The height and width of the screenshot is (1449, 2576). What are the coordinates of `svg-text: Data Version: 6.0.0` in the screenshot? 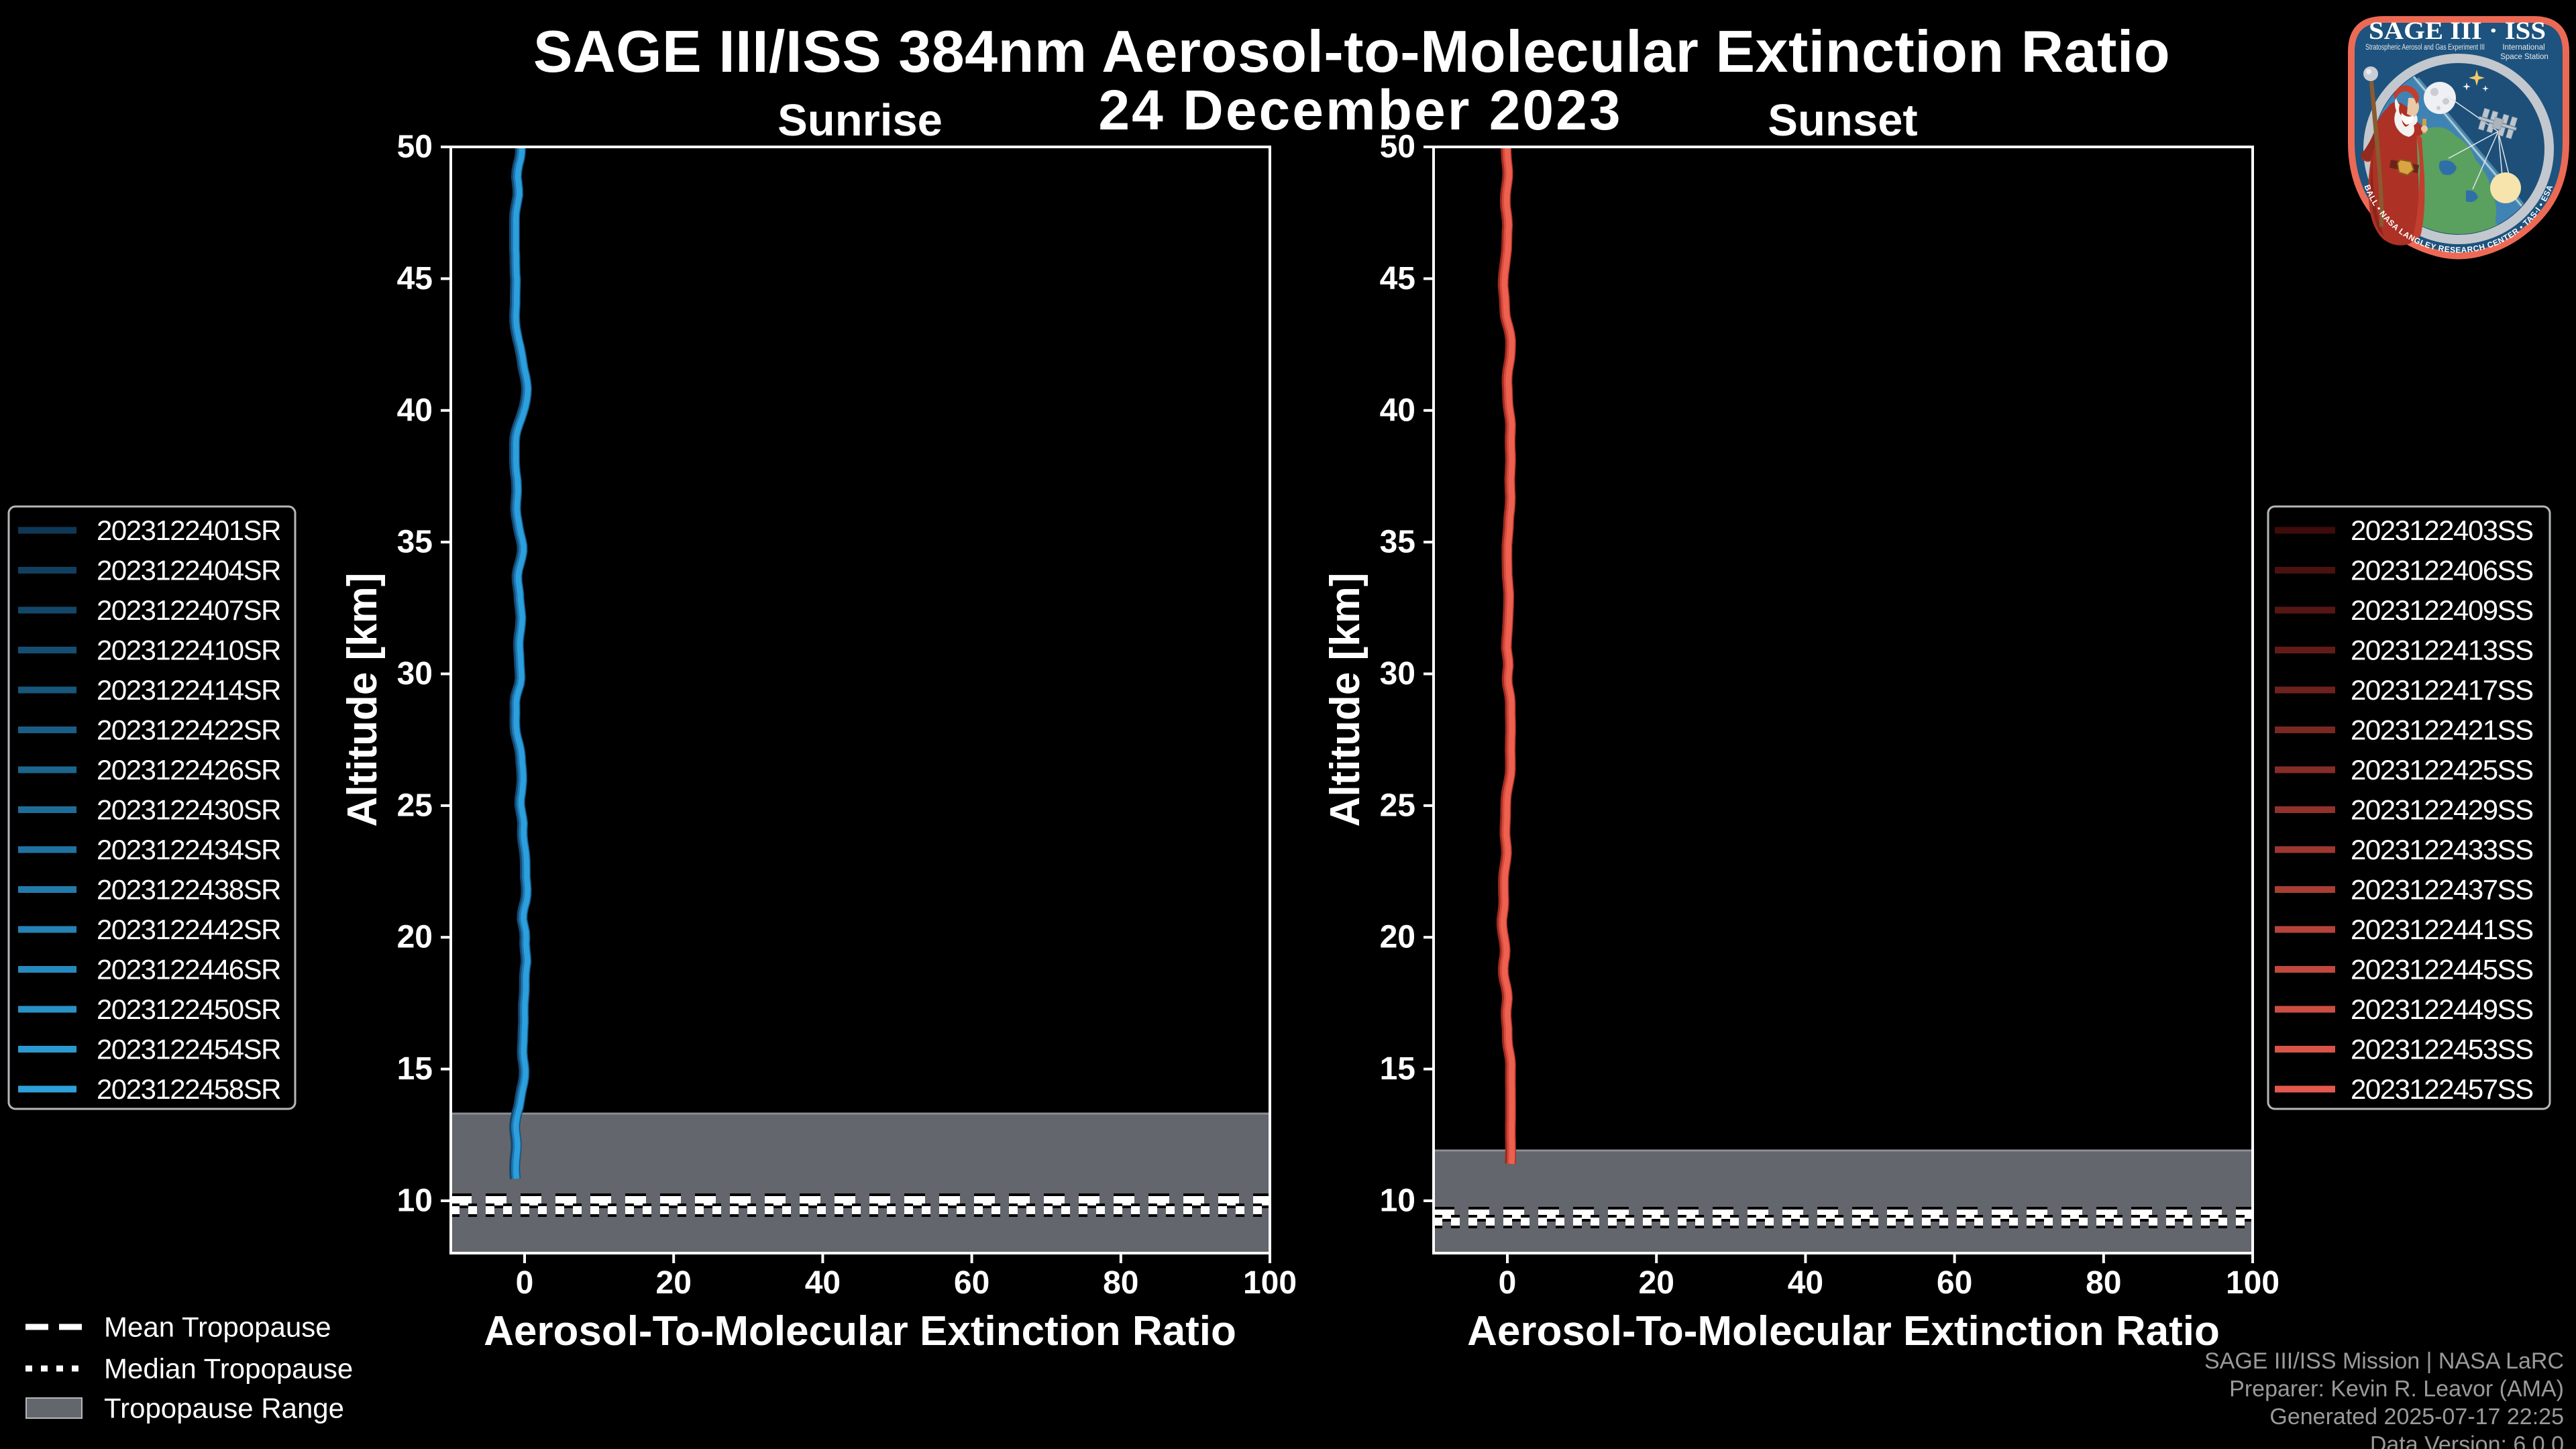 It's located at (2467, 1440).